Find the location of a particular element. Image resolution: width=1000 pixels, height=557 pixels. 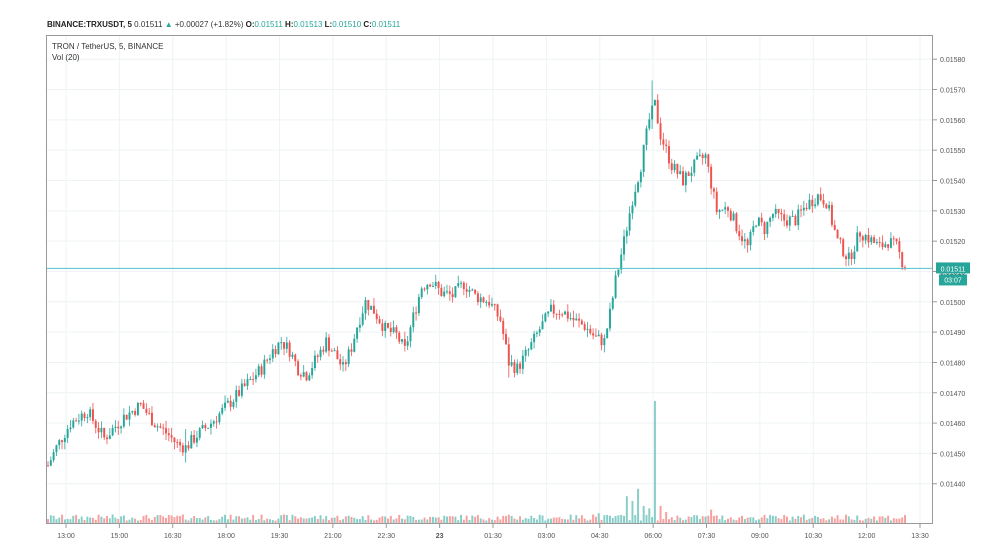

chart-legend: TRON / TetherUS, 5, BINANCE Vol (20) is located at coordinates (107, 52).